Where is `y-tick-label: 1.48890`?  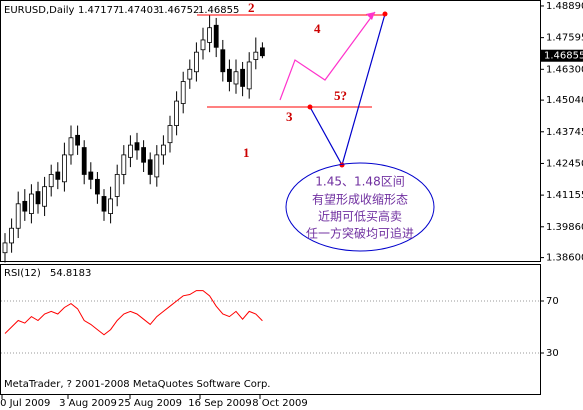 y-tick-label: 1.48890 is located at coordinates (564, 6).